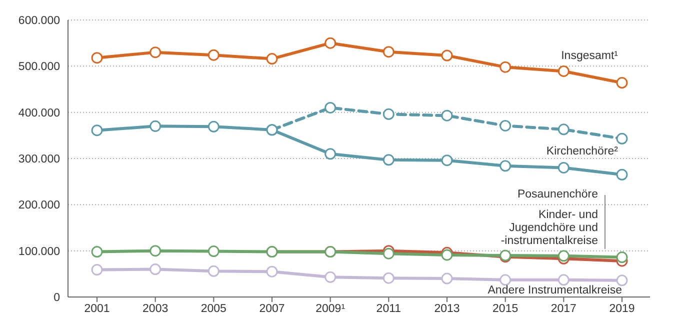  Describe the element at coordinates (589, 56) in the screenshot. I see `series-label: Insgesamt¹` at that location.